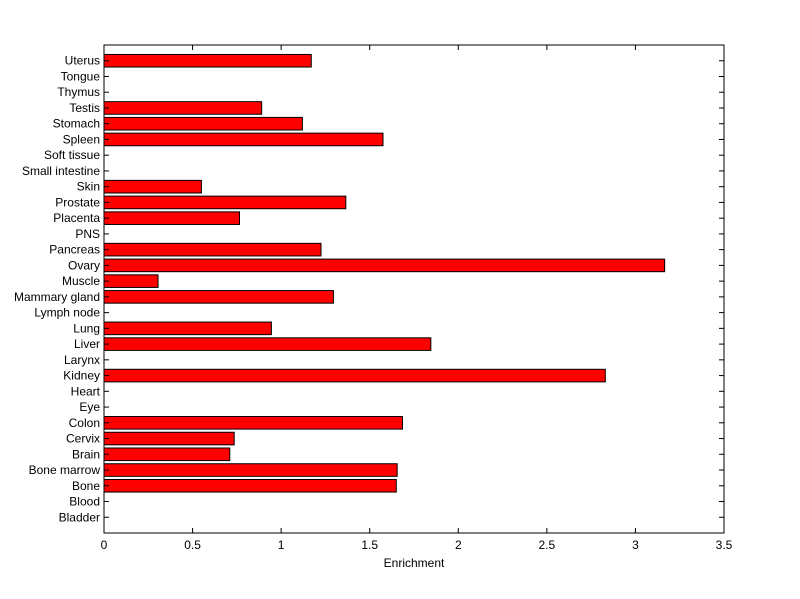 The image size is (800, 599). What do you see at coordinates (89, 407) in the screenshot?
I see `y-tick-label: Eye` at bounding box center [89, 407].